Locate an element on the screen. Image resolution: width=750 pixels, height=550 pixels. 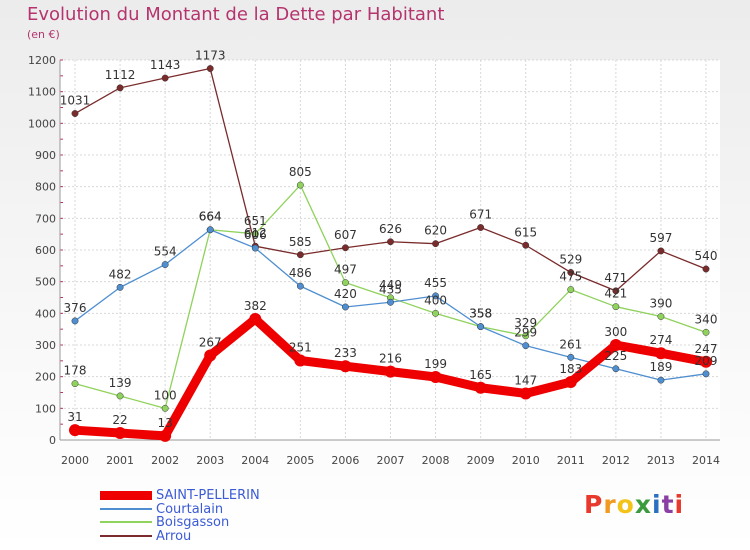
data-label-saint-pellerin: 382 is located at coordinates (255, 306).